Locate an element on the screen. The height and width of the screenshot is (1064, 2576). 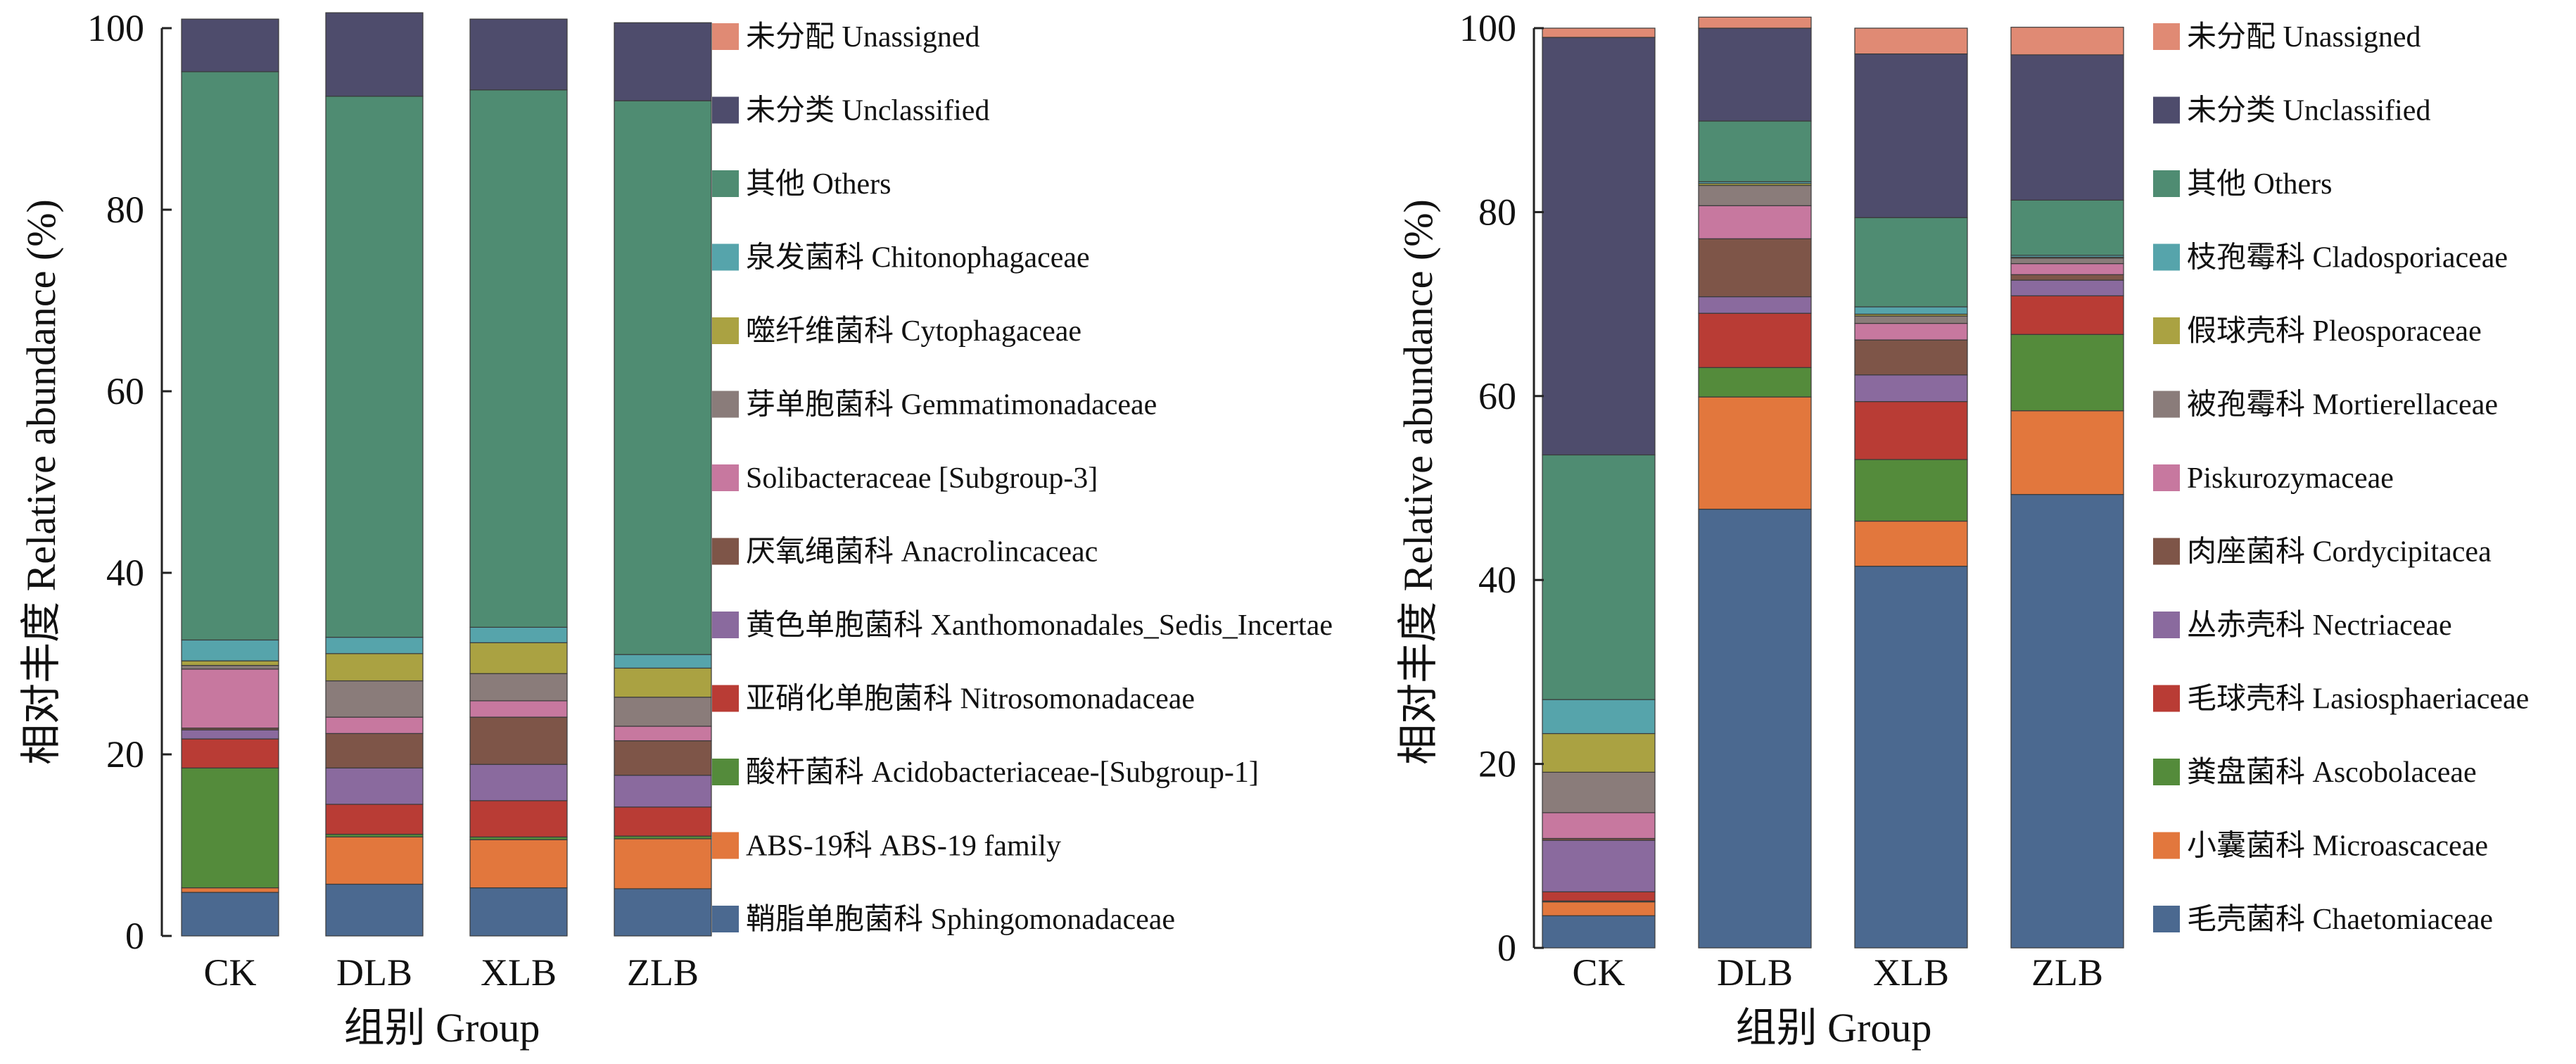
y-tick-label: 0 is located at coordinates (1506, 948).